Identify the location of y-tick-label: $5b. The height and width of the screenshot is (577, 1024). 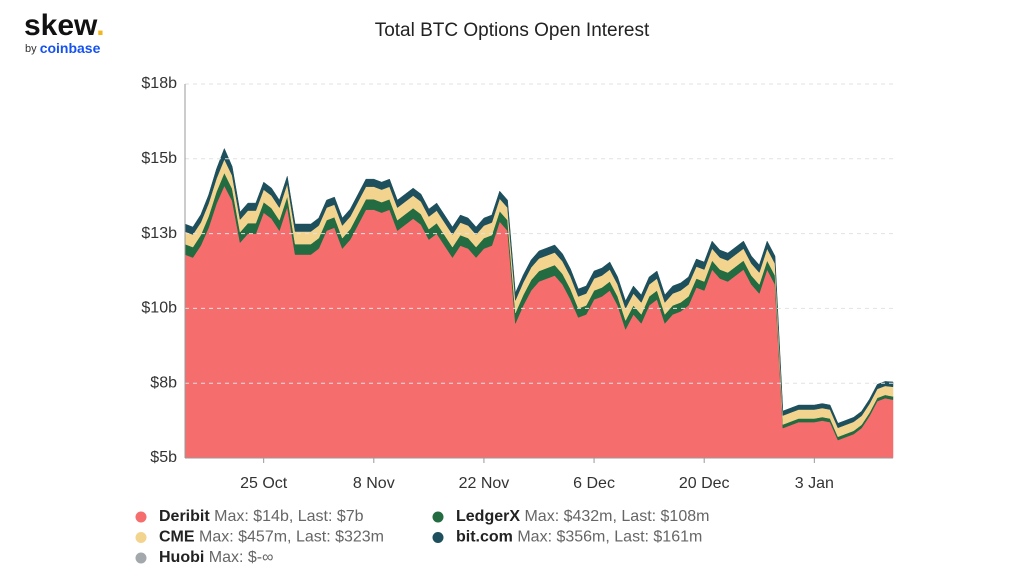
(163, 457).